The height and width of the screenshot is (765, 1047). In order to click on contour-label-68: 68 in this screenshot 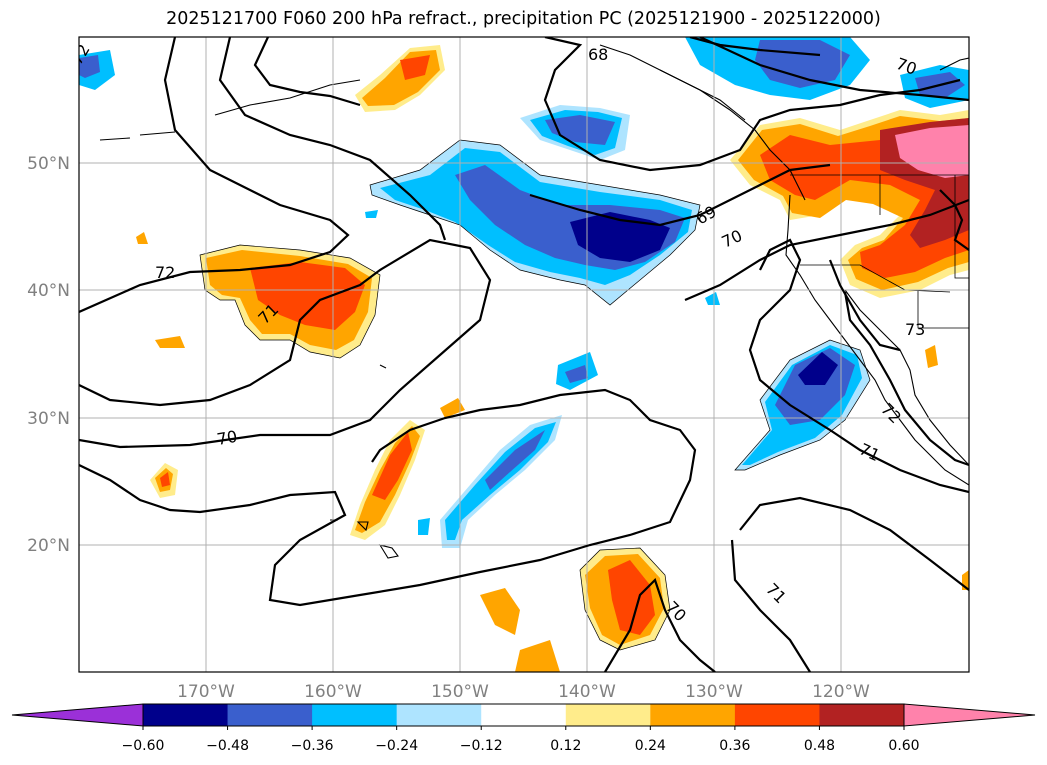, I will do `click(598, 54)`.